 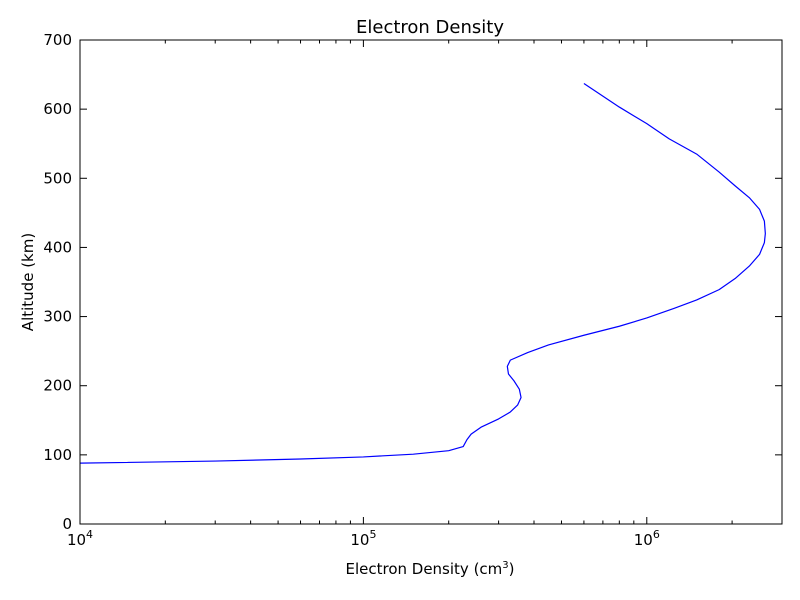 I want to click on y-axis-label: Altitude (km), so click(x=28, y=282).